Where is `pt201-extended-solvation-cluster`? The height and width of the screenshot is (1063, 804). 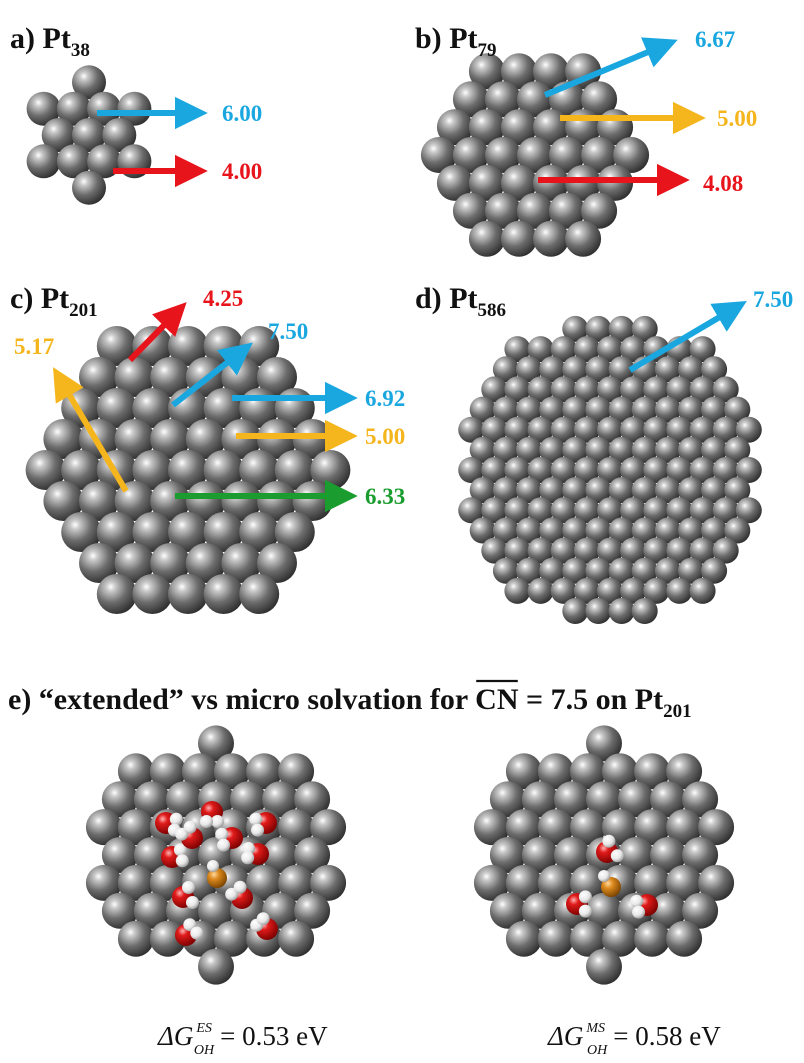
pt201-extended-solvation-cluster is located at coordinates (216, 855).